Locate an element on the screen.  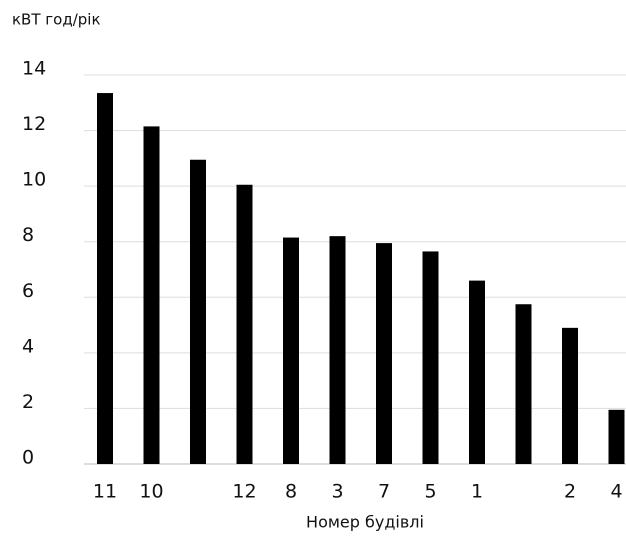
y-tick-label: 12 is located at coordinates (34, 124).